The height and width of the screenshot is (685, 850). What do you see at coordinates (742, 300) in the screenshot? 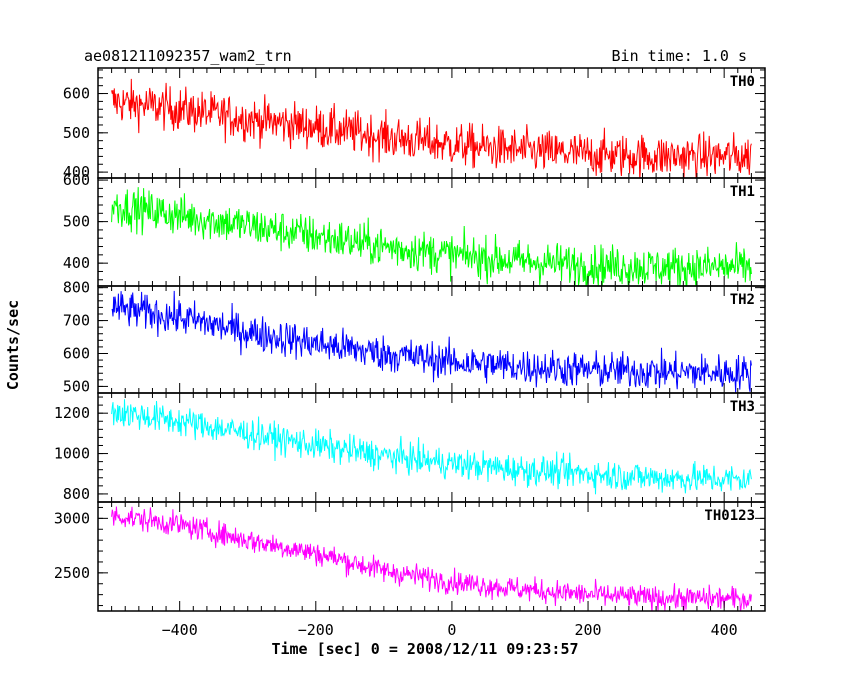
I see `panel-label-th2: TH2` at bounding box center [742, 300].